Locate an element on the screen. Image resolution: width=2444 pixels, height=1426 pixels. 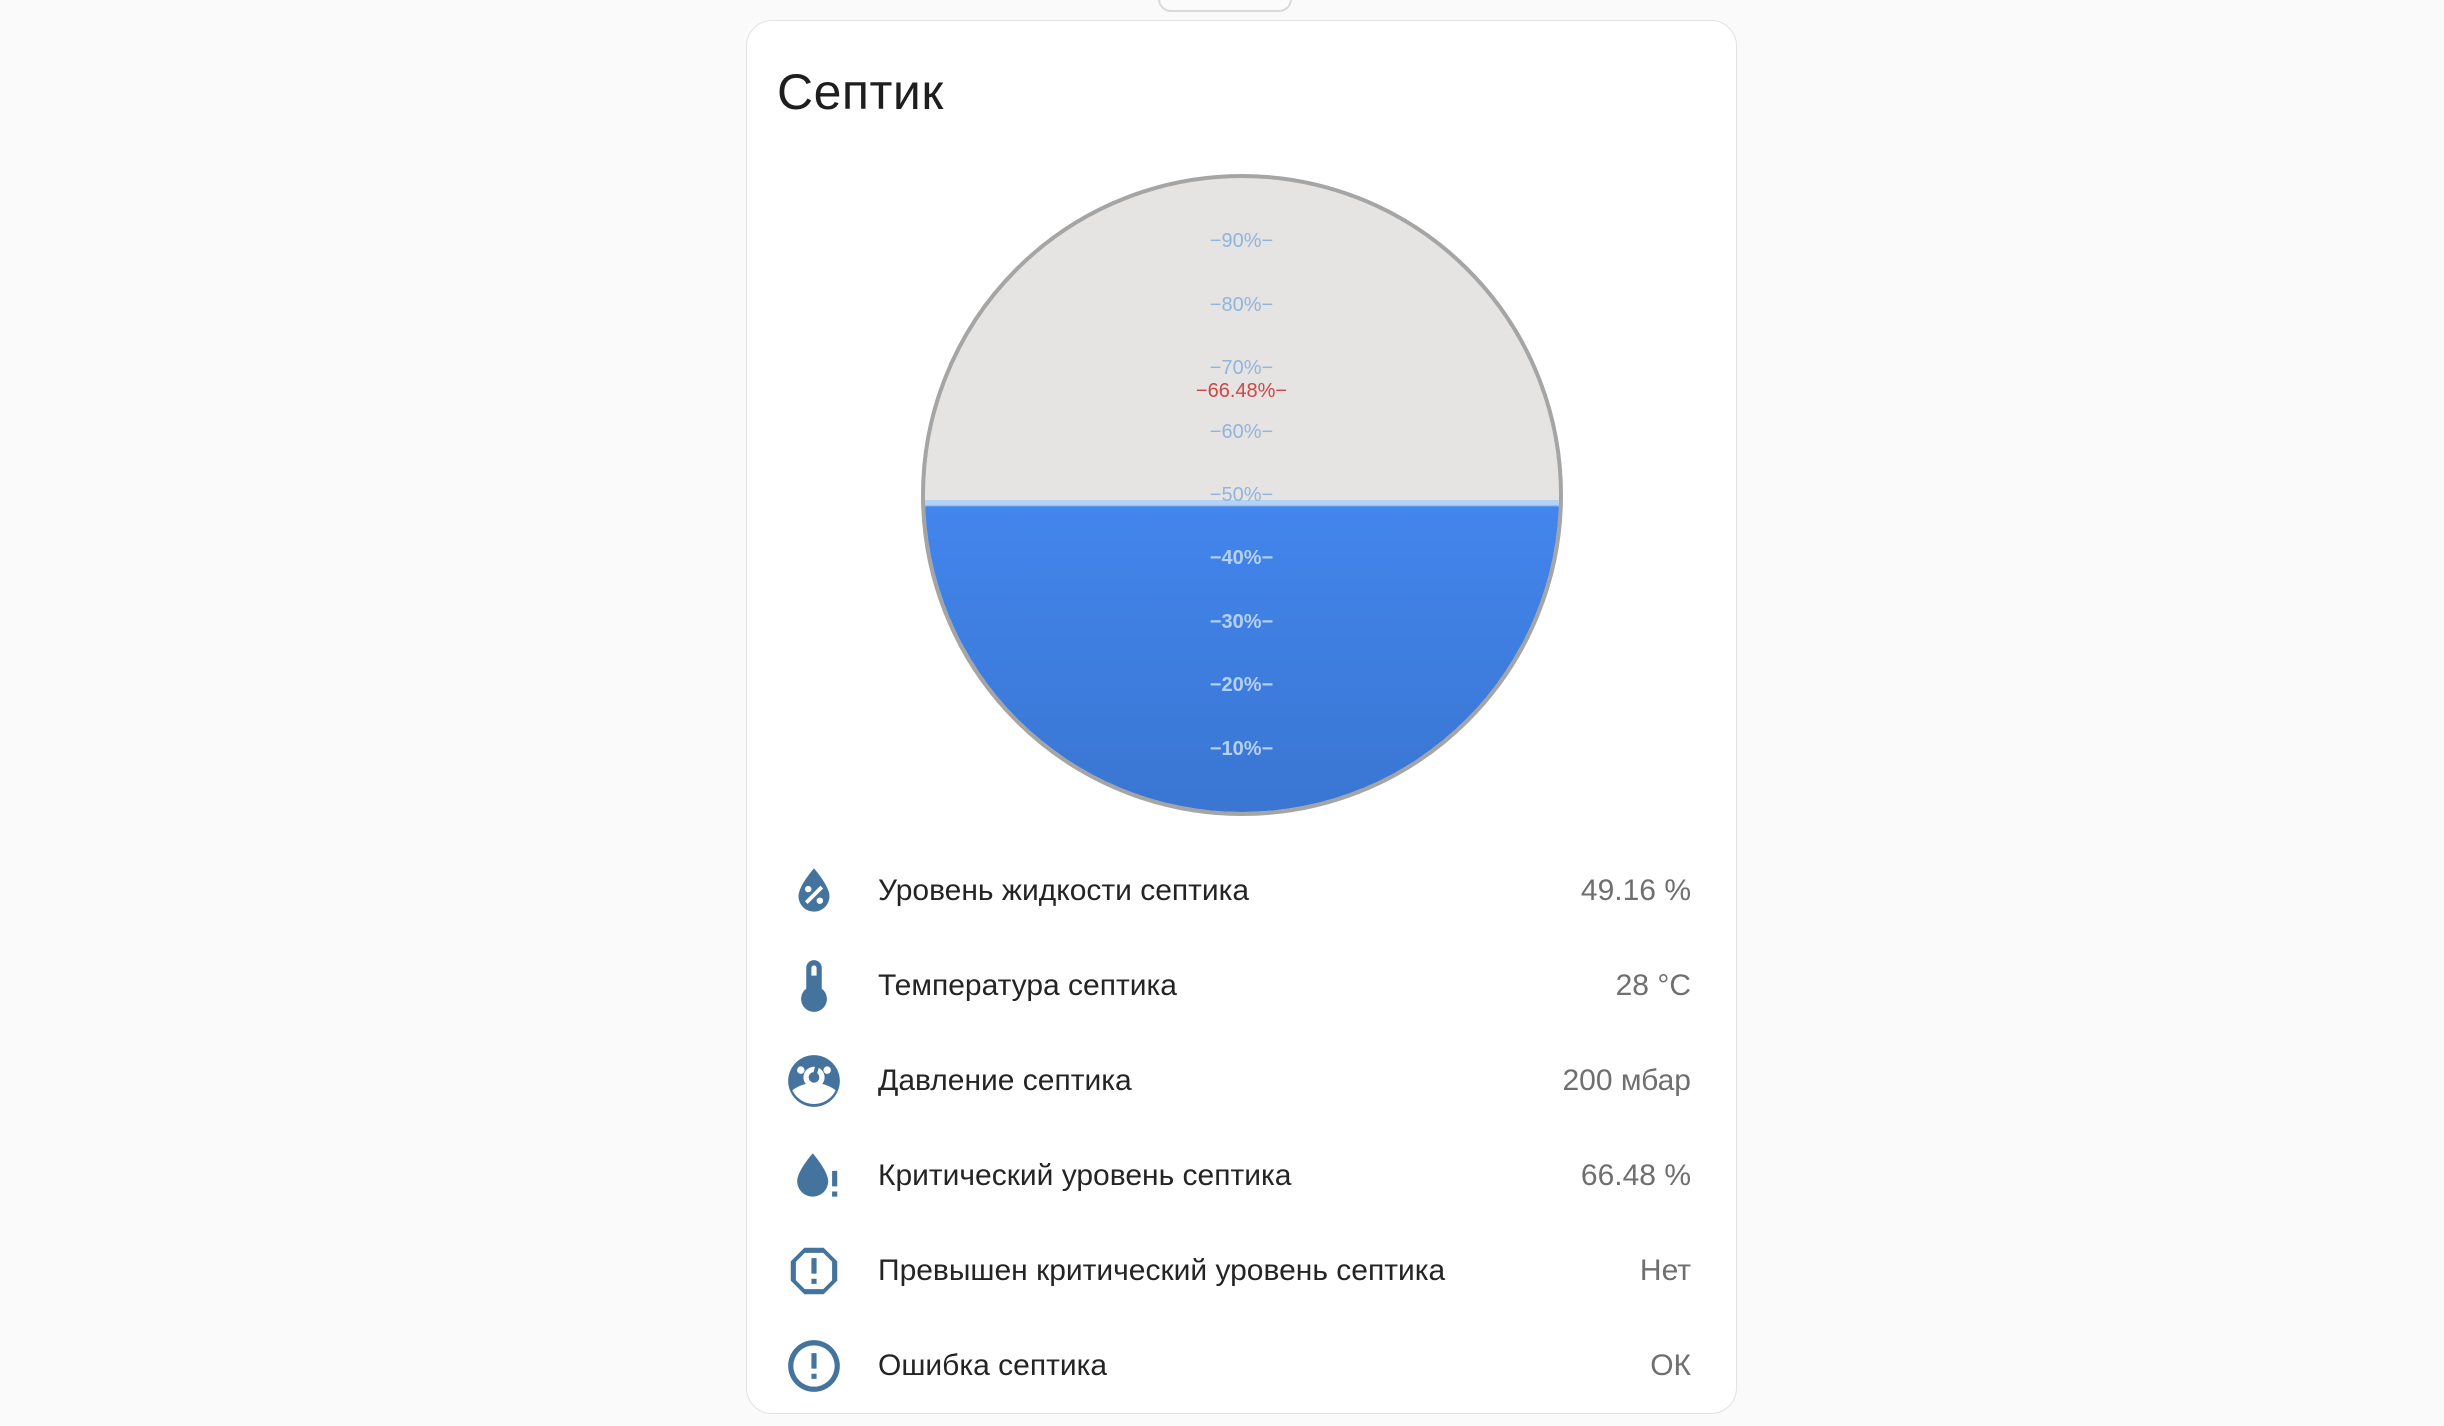
tank-tick-label: −30%− is located at coordinates (1241, 621).